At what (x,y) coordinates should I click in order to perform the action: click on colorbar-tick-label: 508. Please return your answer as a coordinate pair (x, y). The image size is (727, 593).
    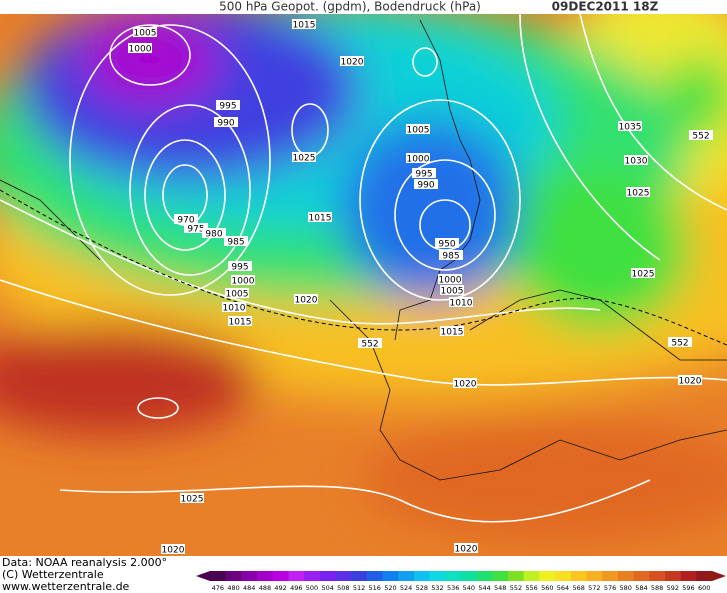
    Looking at the image, I should click on (343, 588).